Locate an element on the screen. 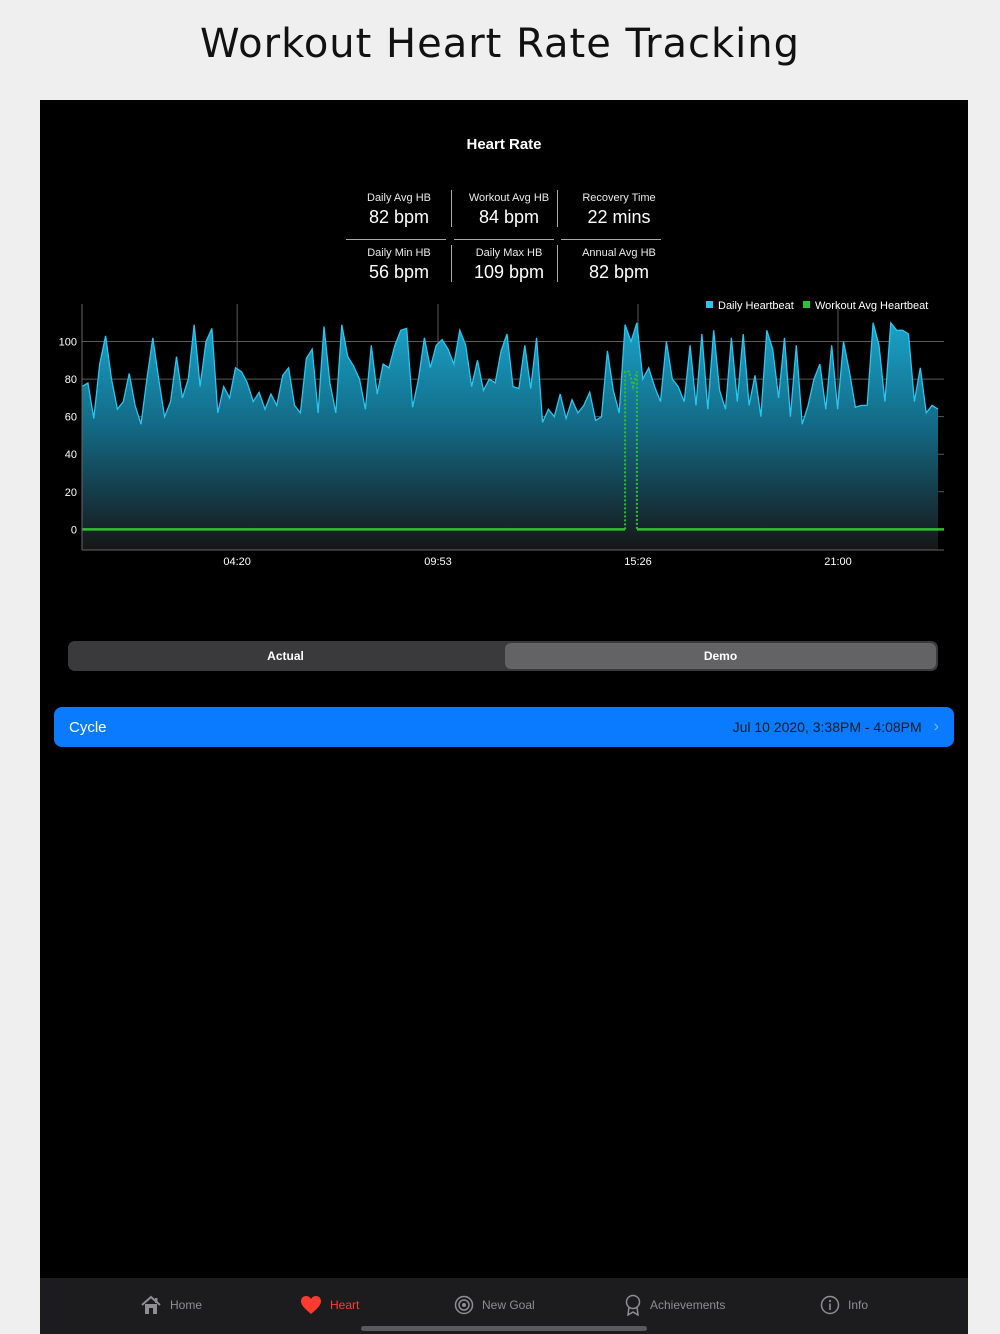 The width and height of the screenshot is (1000, 1334). workout-date-range: Jul 10 2020, 3:38PM - 4:08PM is located at coordinates (827, 727).